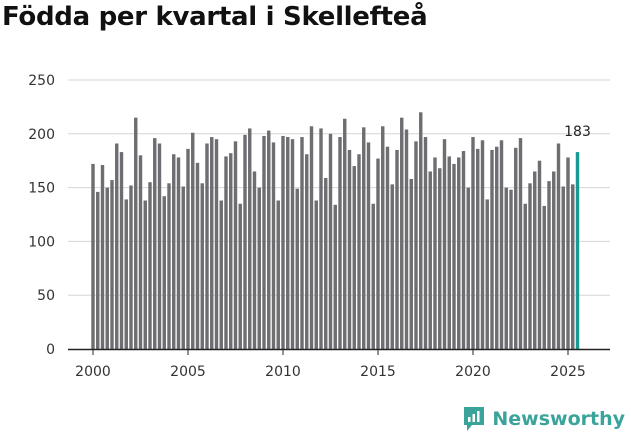 Image resolution: width=631 pixels, height=439 pixels. I want to click on x-tick-label: 2010, so click(283, 372).